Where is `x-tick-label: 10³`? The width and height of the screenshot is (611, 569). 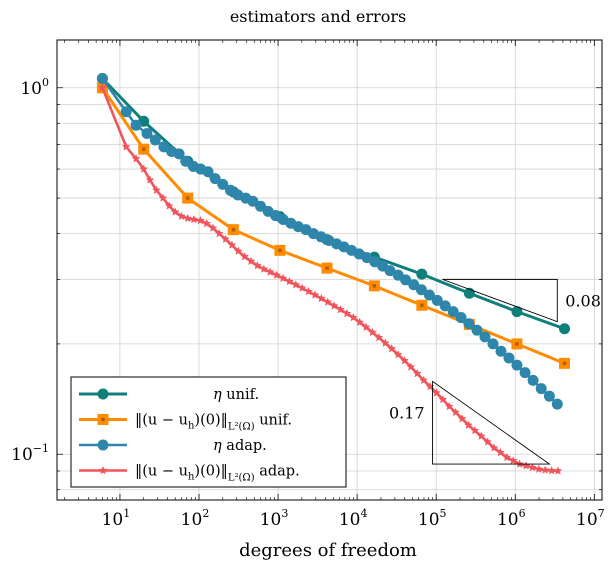 x-tick-label: 10³ is located at coordinates (274, 518).